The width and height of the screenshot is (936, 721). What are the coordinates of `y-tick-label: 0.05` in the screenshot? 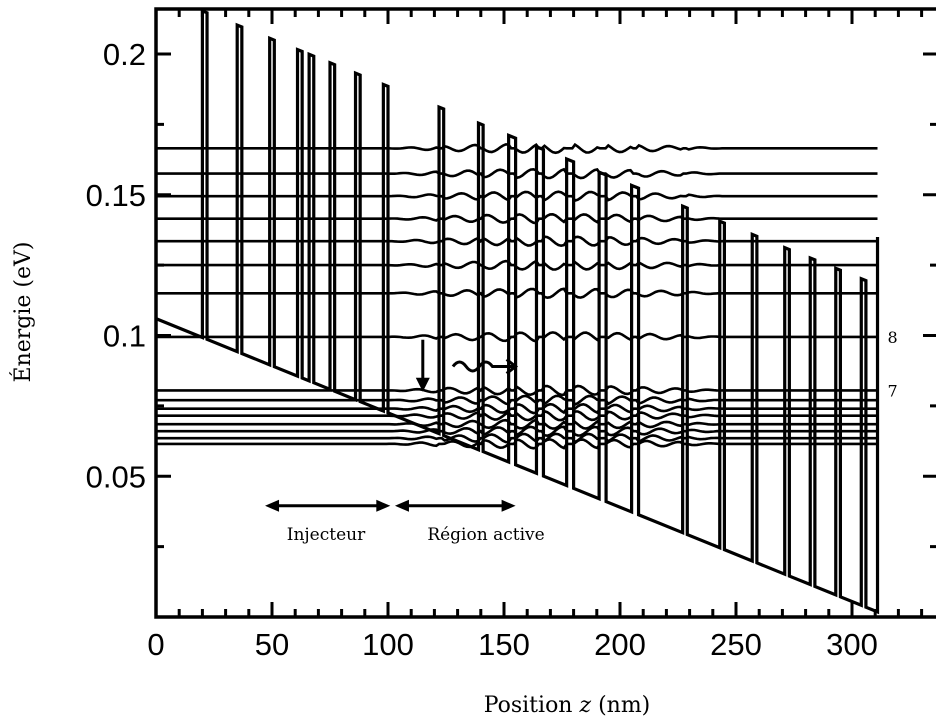 It's located at (116, 476).